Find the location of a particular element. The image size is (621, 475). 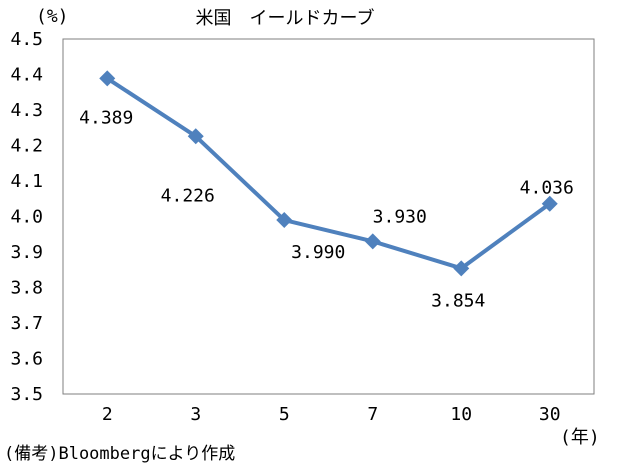

x-tick-label: 30 is located at coordinates (550, 414).